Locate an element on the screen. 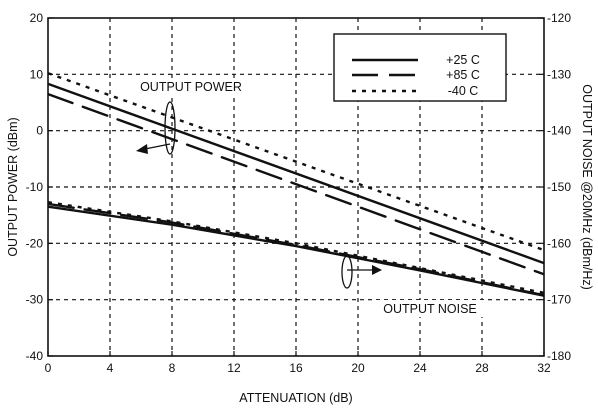  y2-tick-label: -150 is located at coordinates (559, 187).